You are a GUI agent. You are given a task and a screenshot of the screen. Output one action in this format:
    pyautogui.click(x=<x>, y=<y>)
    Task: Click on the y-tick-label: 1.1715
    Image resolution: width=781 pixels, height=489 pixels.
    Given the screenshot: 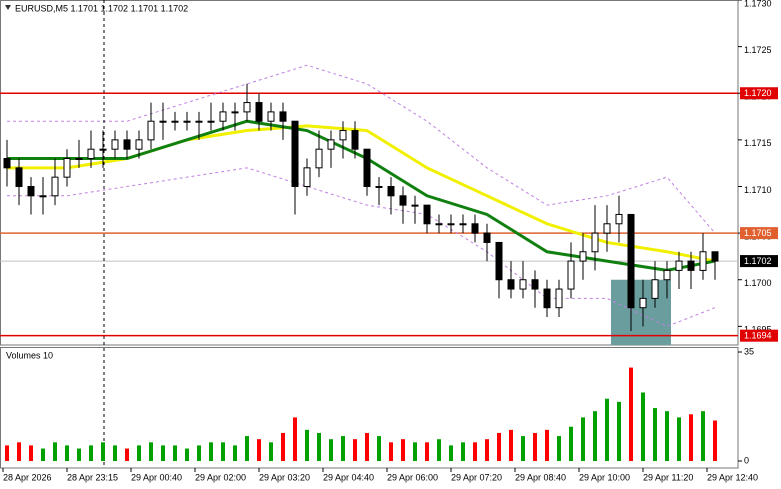 What is the action you would take?
    pyautogui.click(x=758, y=143)
    